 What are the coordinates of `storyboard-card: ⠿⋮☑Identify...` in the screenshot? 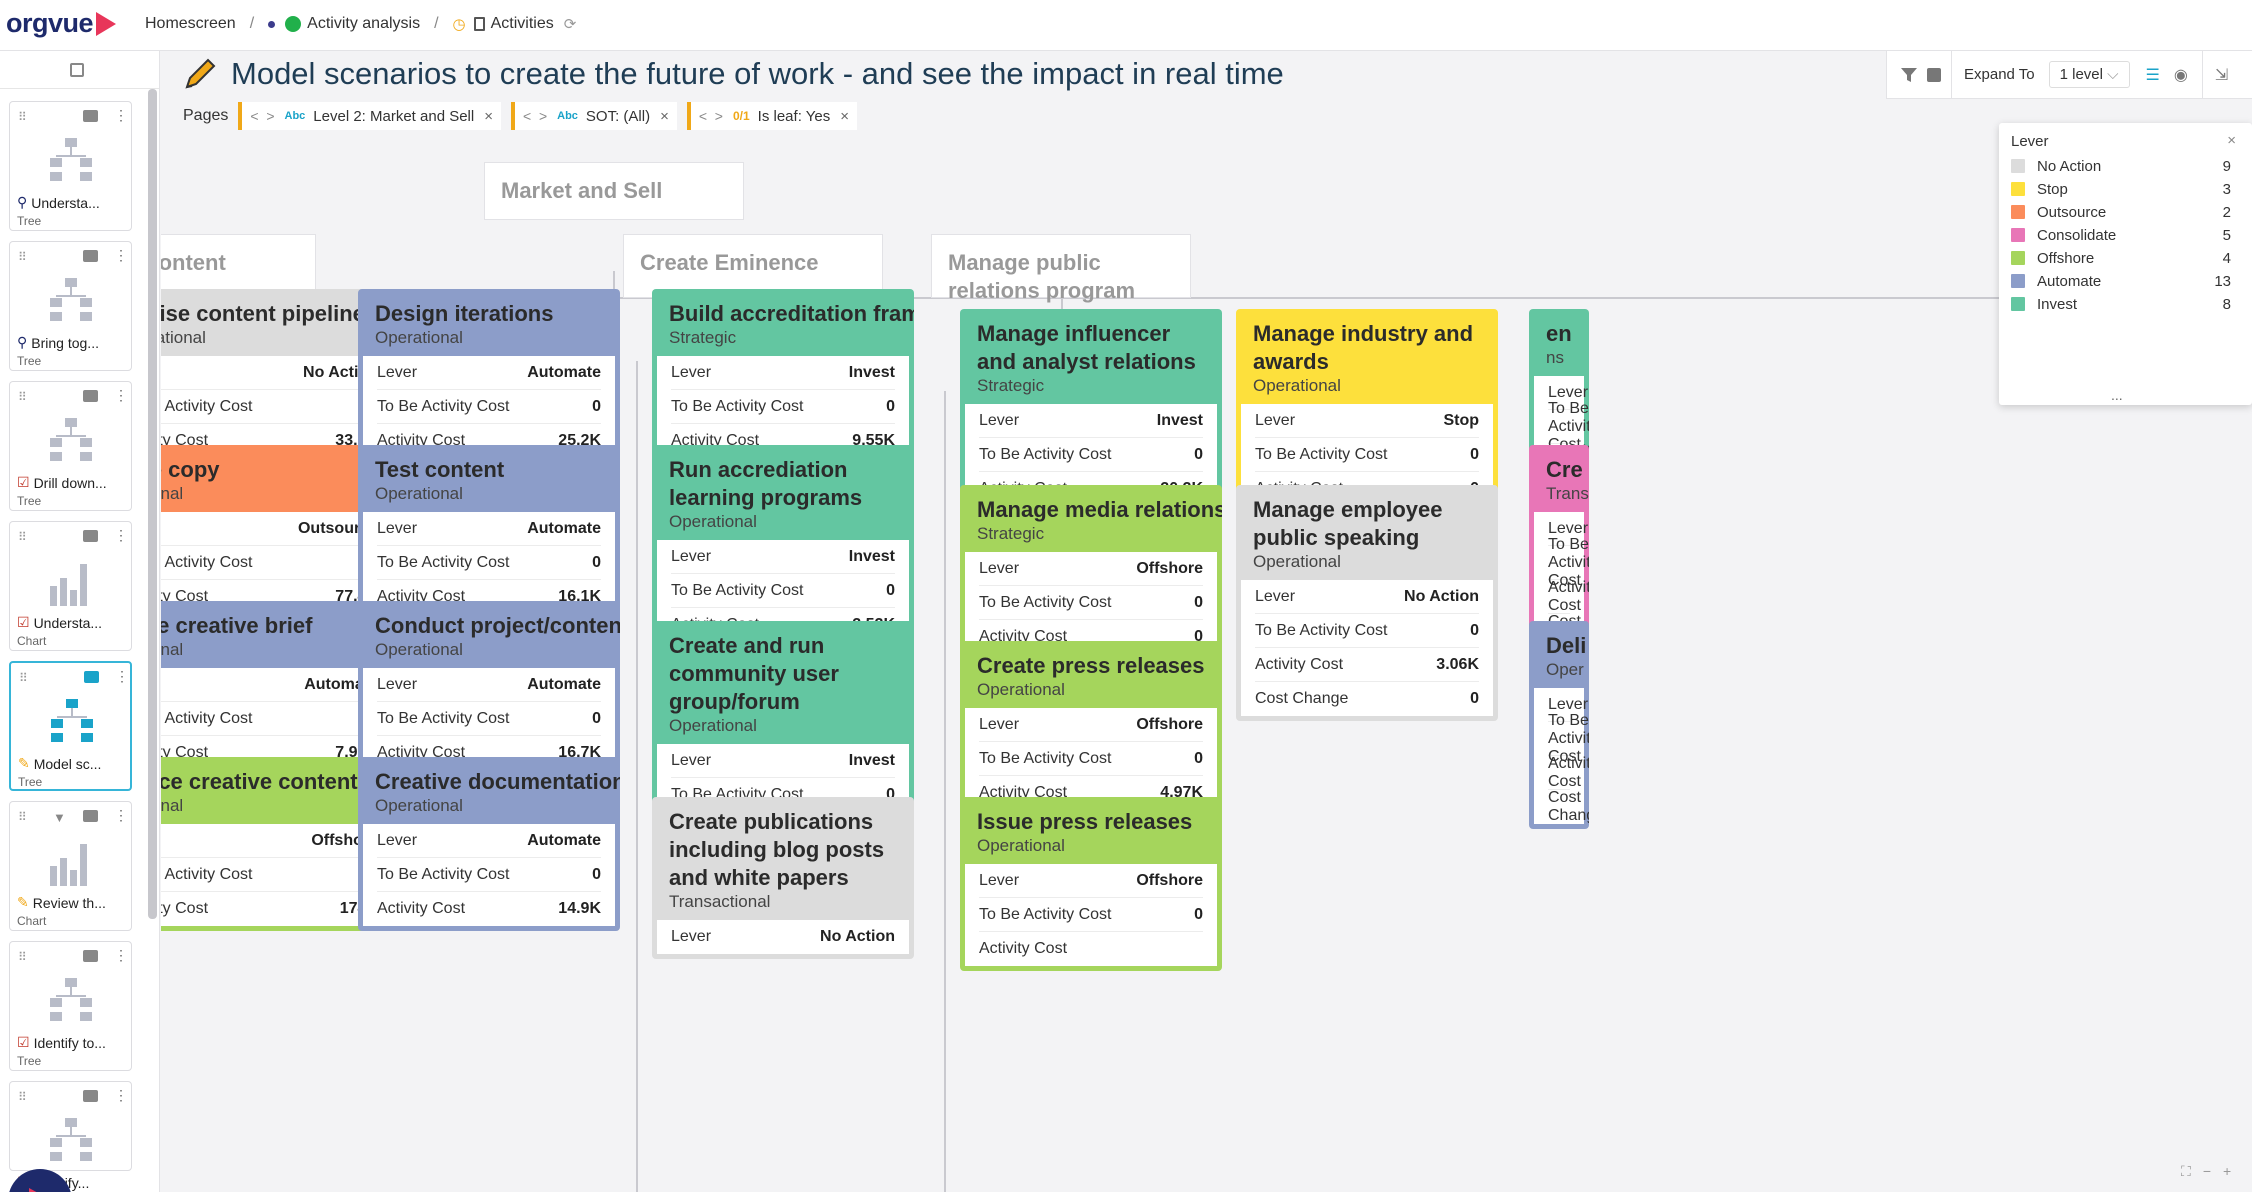 It's located at (70, 1136).